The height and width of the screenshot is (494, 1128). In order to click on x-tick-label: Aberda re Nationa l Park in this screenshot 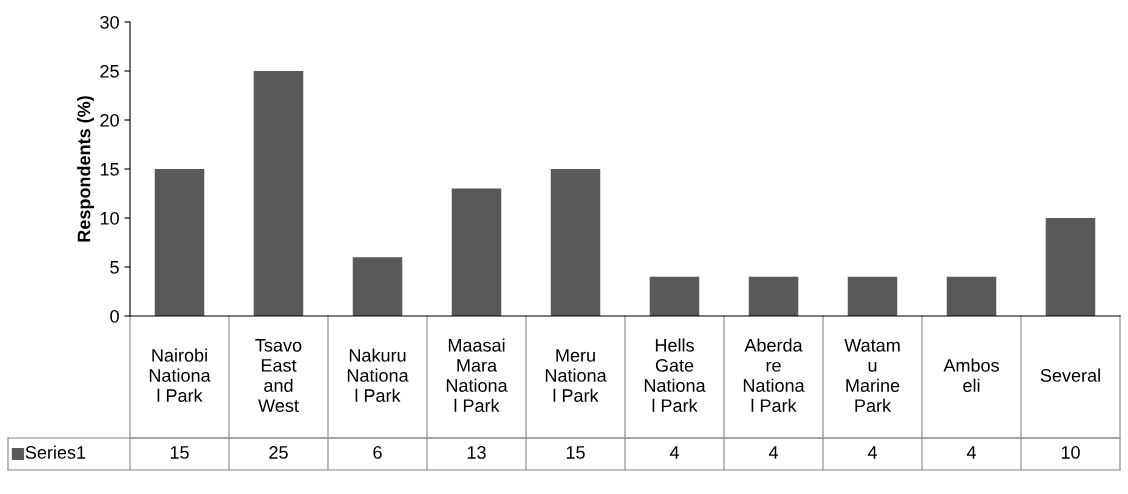, I will do `click(774, 375)`.